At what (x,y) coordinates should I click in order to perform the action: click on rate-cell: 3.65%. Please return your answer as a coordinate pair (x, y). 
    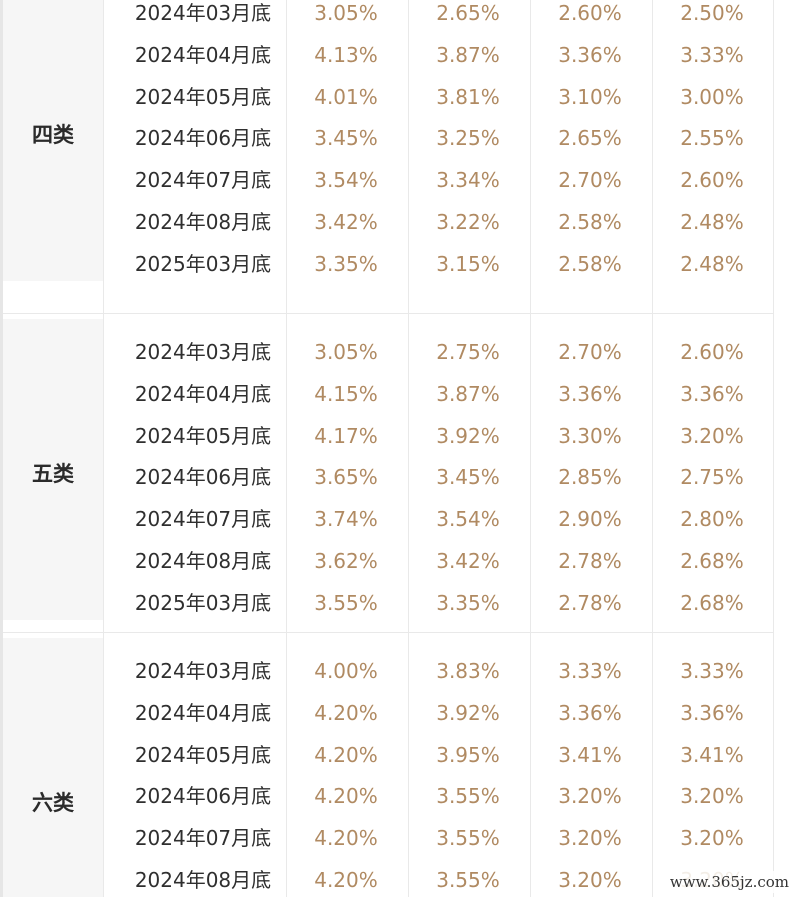
    Looking at the image, I should click on (346, 477).